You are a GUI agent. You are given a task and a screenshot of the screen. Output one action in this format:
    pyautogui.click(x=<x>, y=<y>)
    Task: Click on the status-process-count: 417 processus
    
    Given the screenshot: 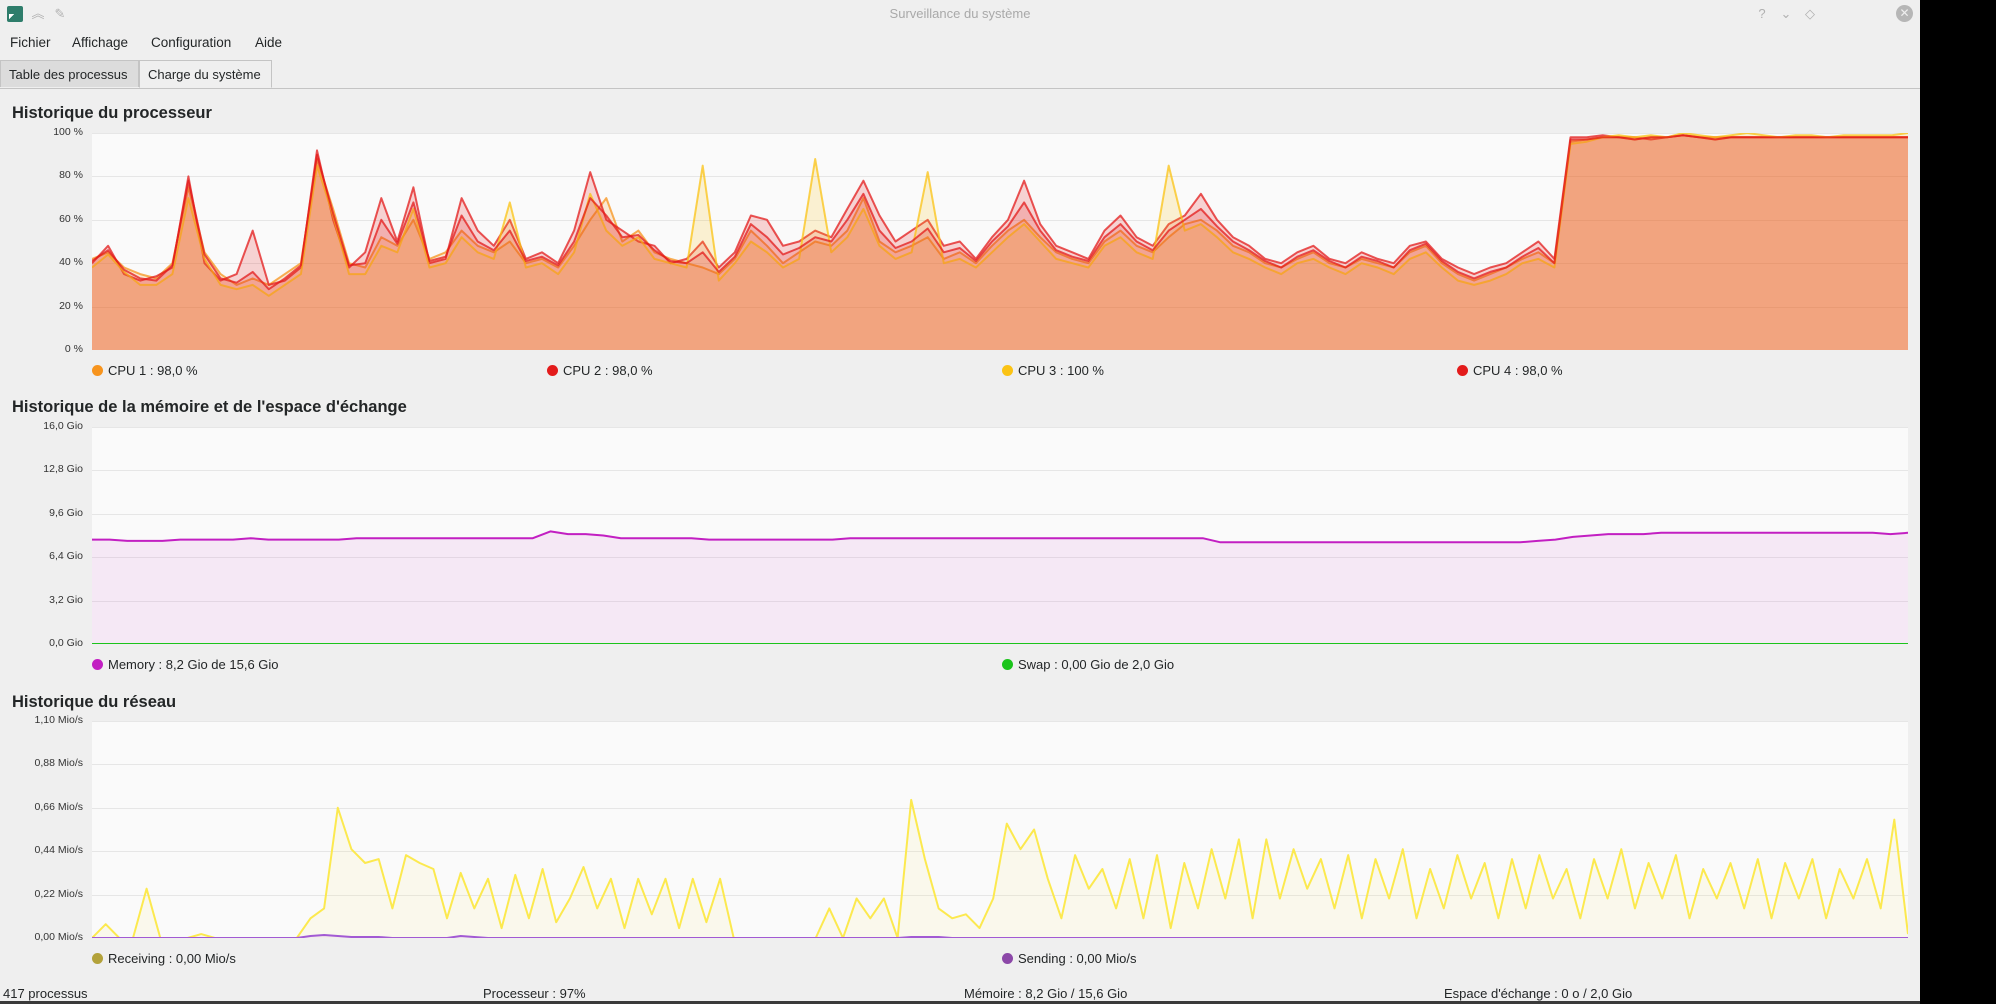 What is the action you would take?
    pyautogui.click(x=45, y=993)
    